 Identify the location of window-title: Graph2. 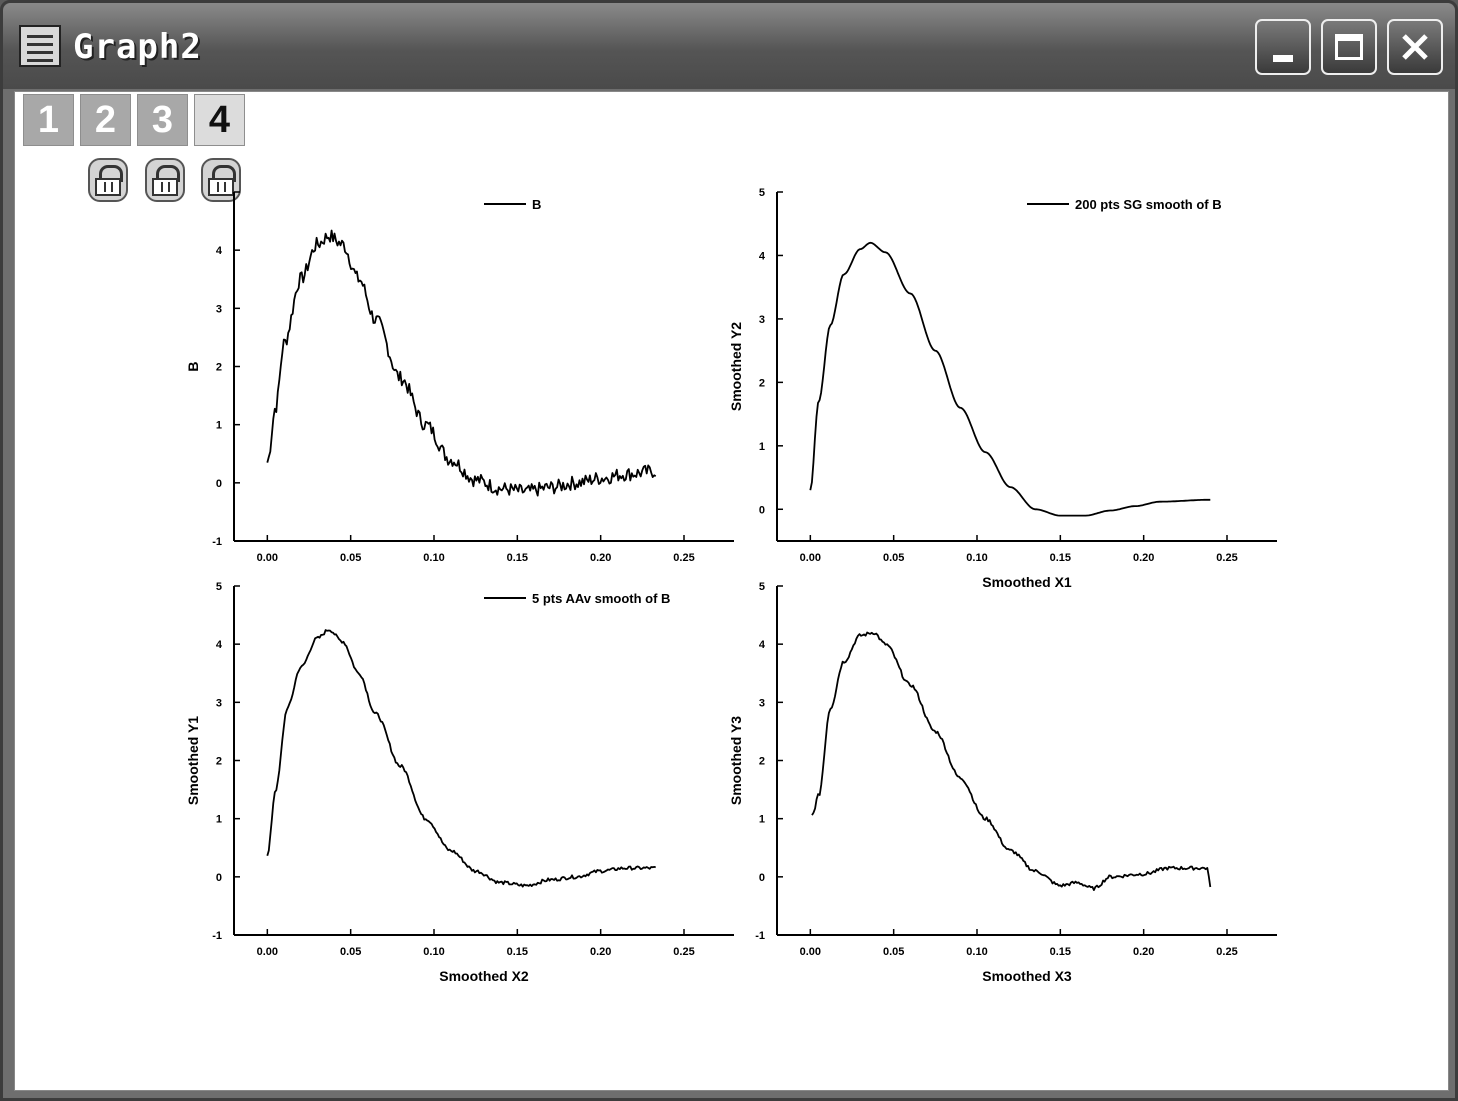
(137, 47).